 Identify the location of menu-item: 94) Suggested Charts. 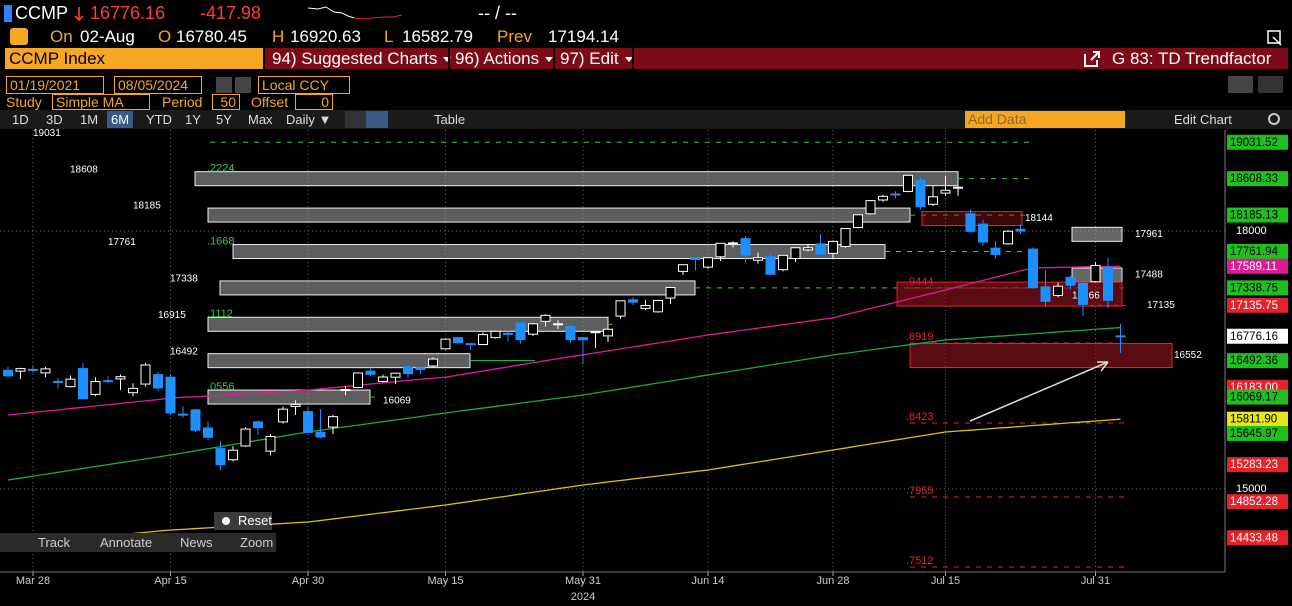
(362, 59).